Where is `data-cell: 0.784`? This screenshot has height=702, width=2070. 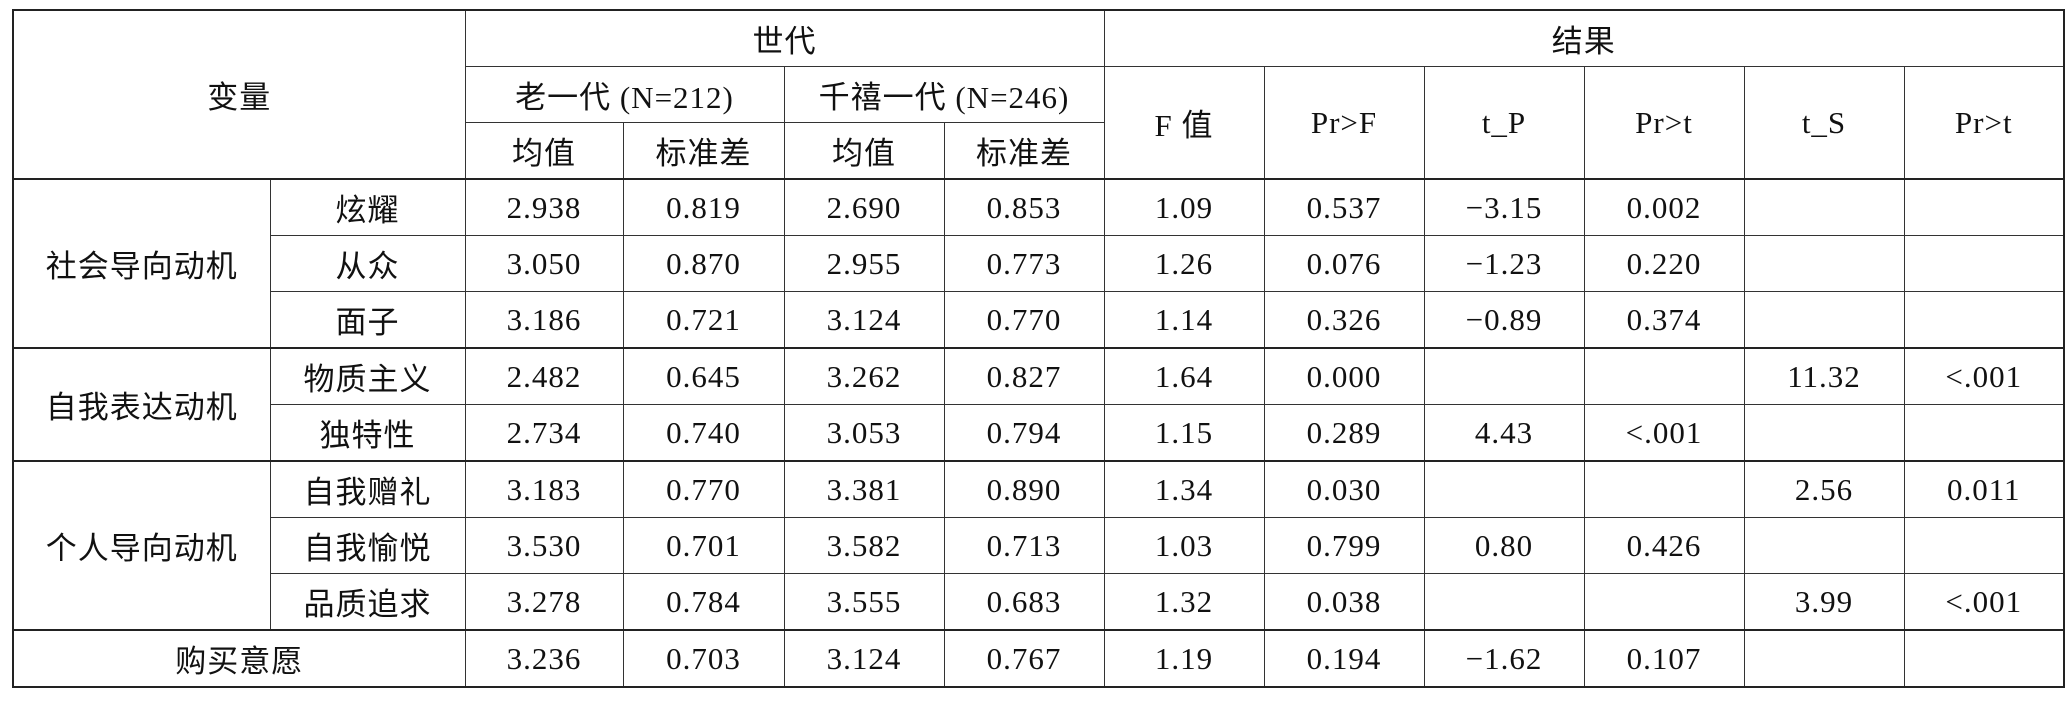
data-cell: 0.784 is located at coordinates (703, 602).